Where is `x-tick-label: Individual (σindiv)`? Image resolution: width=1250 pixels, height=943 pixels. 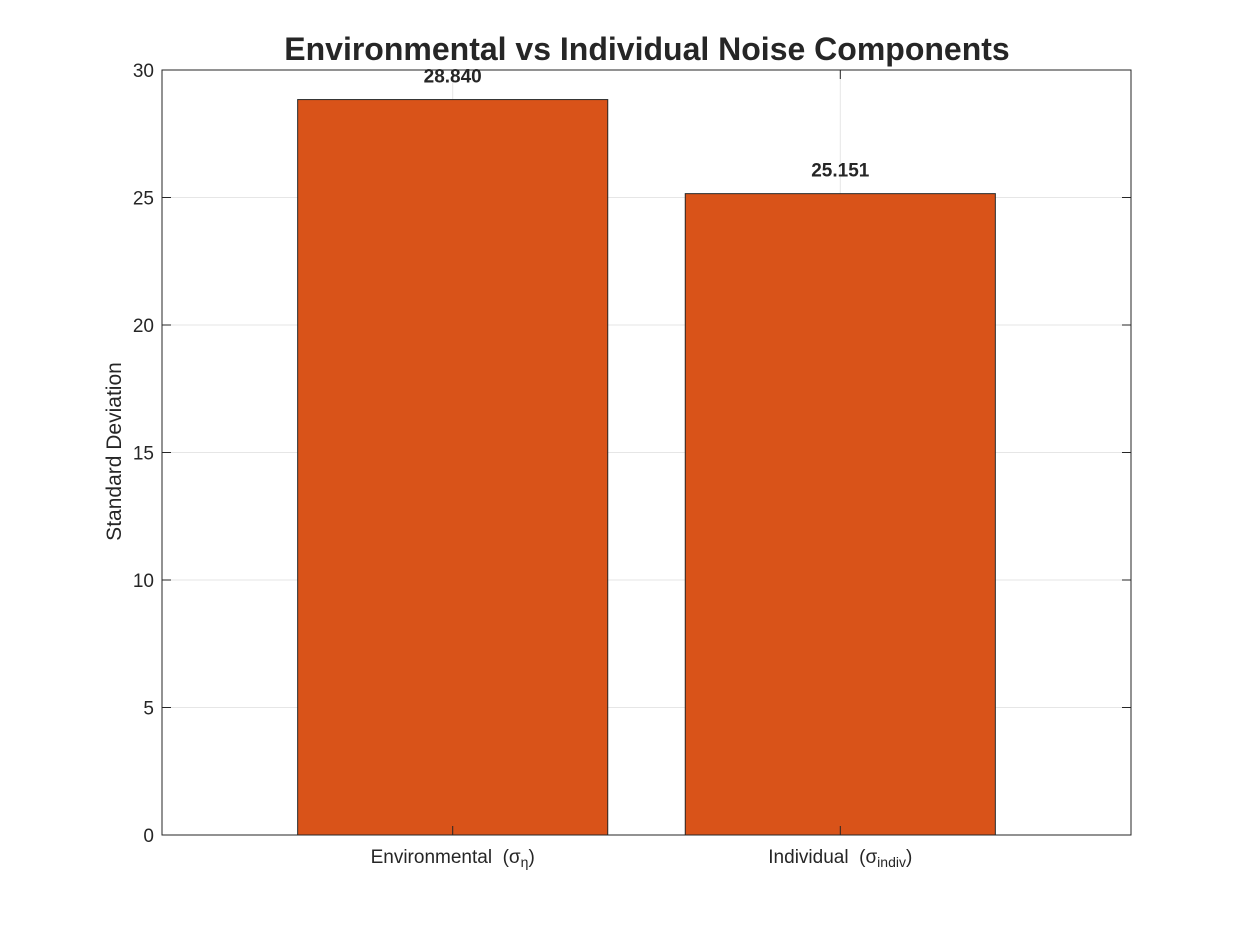 x-tick-label: Individual (σindiv) is located at coordinates (840, 858).